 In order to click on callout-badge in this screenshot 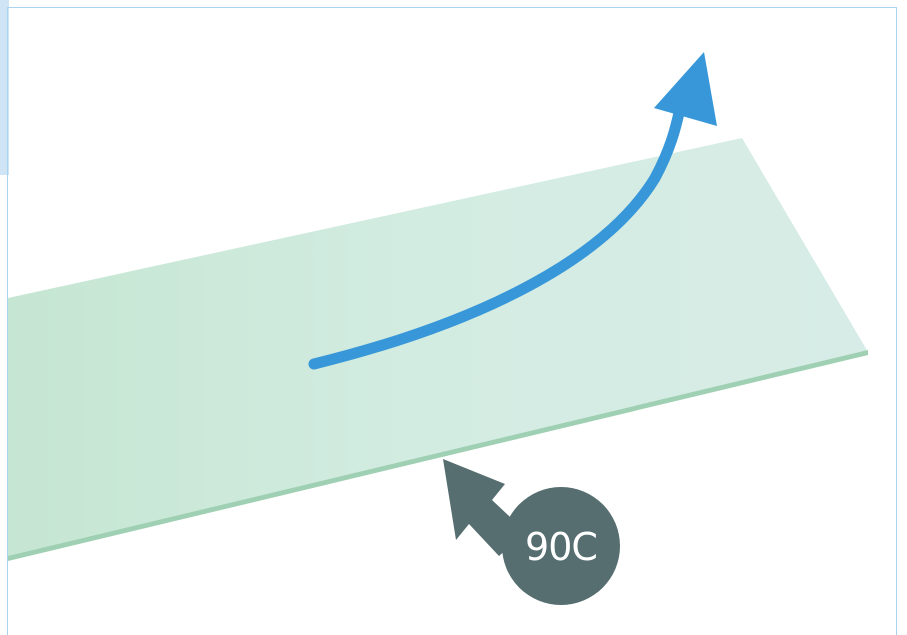, I will do `click(561, 546)`.